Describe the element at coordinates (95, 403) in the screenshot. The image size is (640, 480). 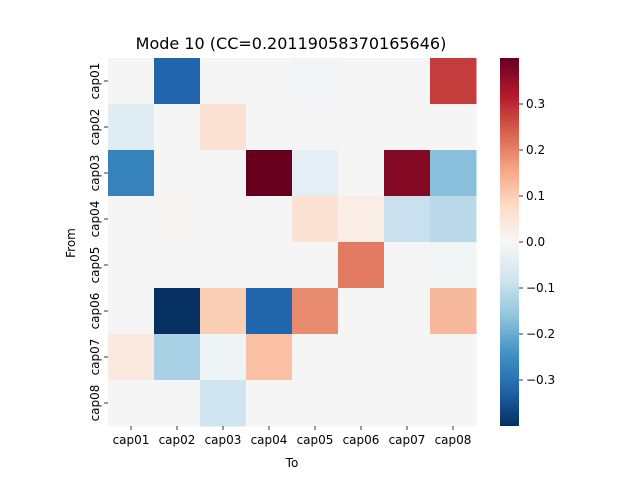
I see `y-tick-label: cap08` at that location.